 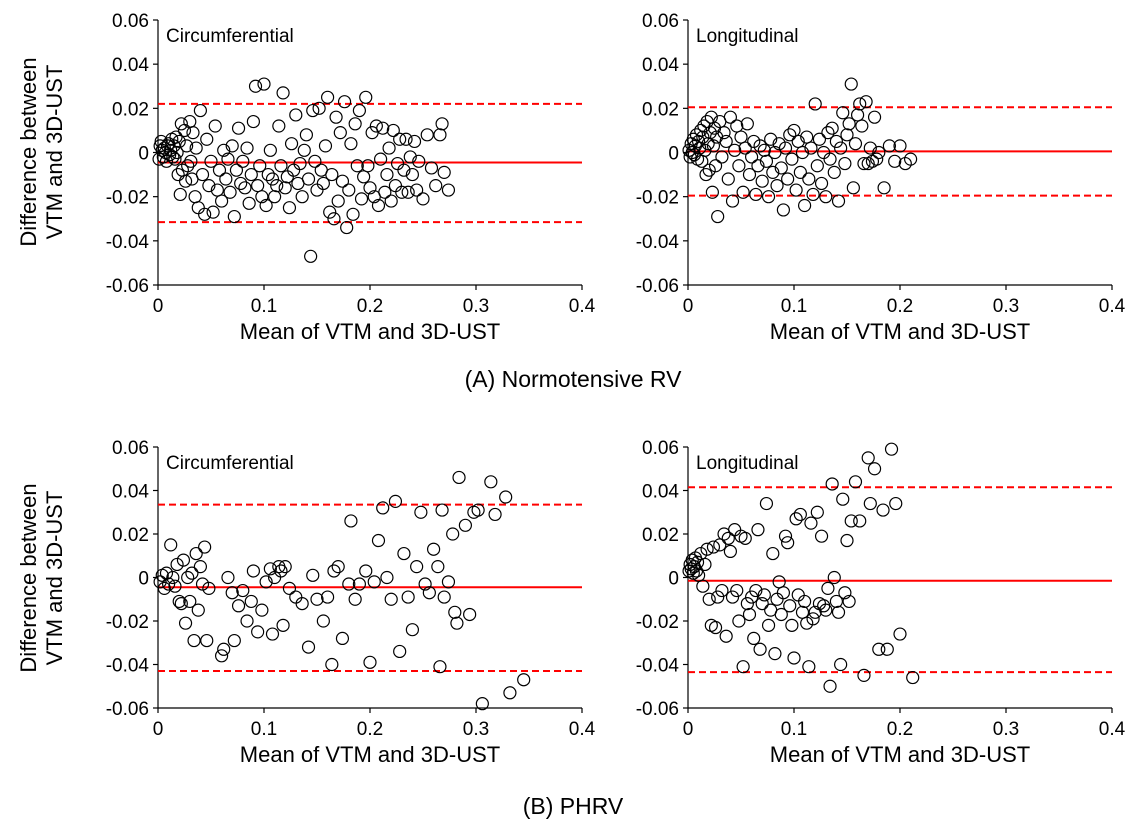 What do you see at coordinates (657, 198) in the screenshot?
I see `y-tick-label: -0.02` at bounding box center [657, 198].